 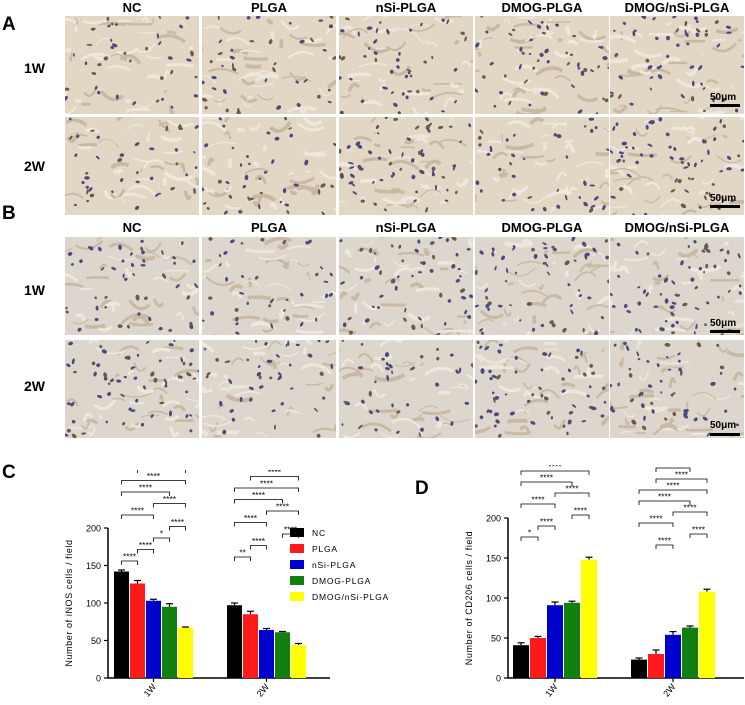 I want to click on panel-a-col-header: nSi-PLGA, so click(x=406, y=7).